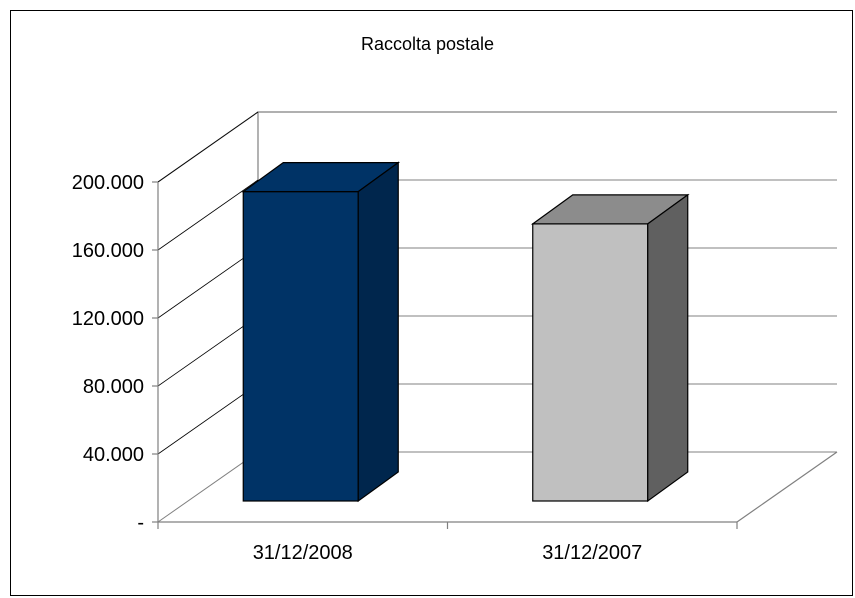 The image size is (855, 598). What do you see at coordinates (108, 319) in the screenshot?
I see `y-tick-label: 120.000` at bounding box center [108, 319].